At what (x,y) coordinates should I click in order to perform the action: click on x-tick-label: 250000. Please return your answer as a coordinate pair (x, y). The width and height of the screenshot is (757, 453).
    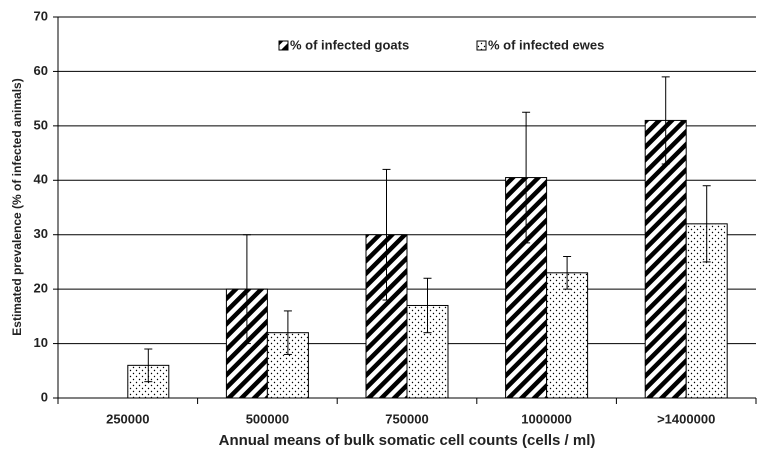
    Looking at the image, I should click on (127, 418).